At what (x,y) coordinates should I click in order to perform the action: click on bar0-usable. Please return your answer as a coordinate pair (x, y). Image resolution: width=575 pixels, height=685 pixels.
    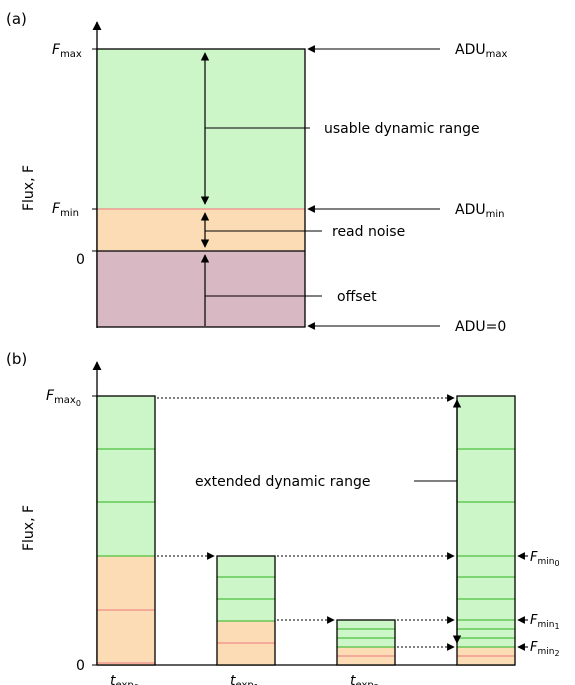
    Looking at the image, I should click on (126, 476).